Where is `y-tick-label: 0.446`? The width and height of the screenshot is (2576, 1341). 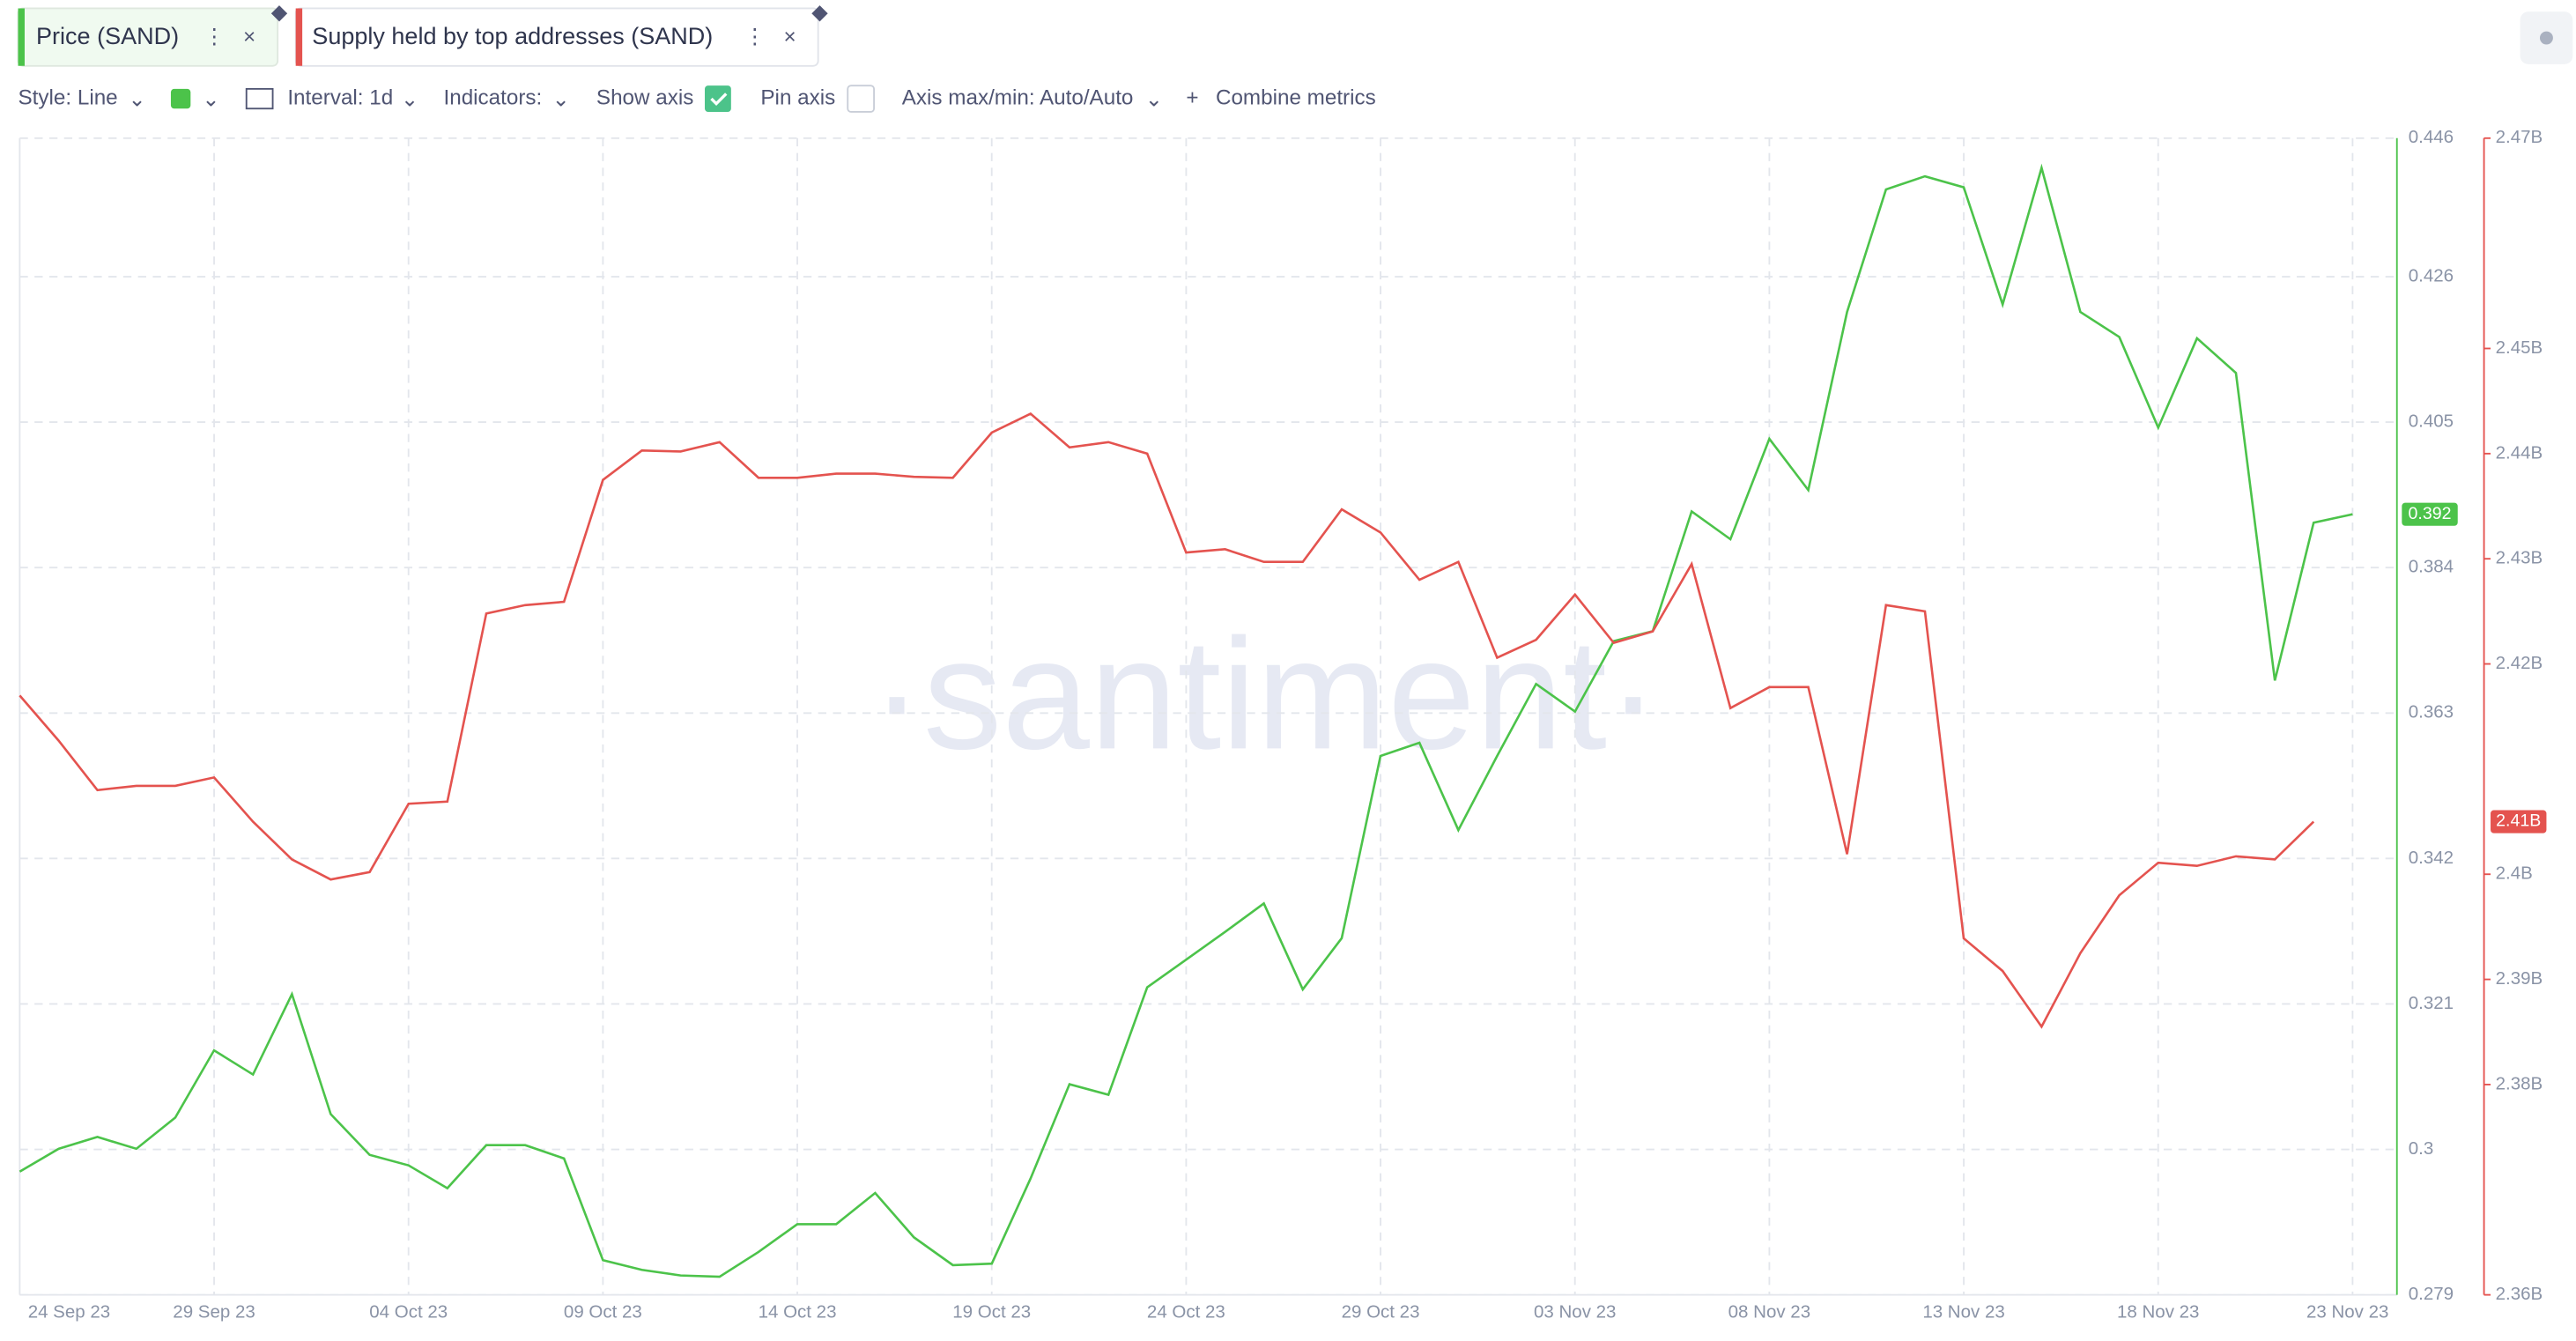
y-tick-label: 0.446 is located at coordinates (2432, 137).